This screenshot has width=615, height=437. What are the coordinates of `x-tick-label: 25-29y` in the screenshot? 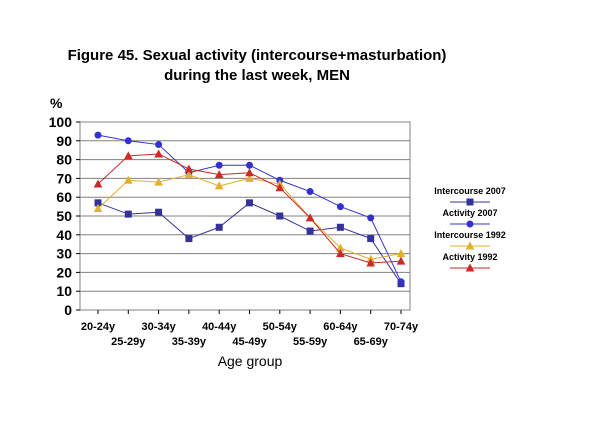 It's located at (128, 342).